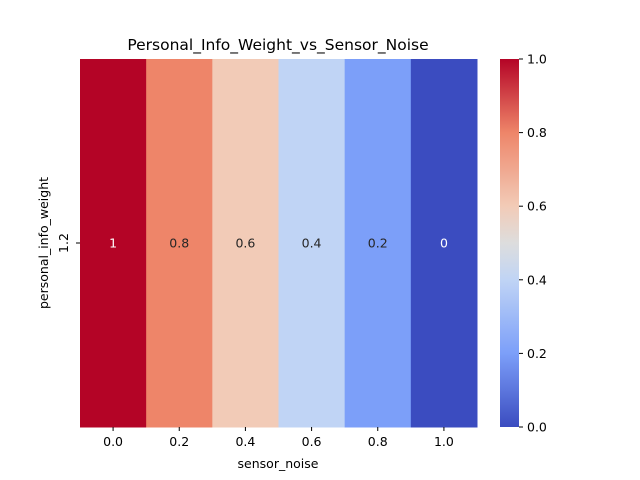 The width and height of the screenshot is (640, 480). I want to click on cell-value-label: 0.8, so click(179, 243).